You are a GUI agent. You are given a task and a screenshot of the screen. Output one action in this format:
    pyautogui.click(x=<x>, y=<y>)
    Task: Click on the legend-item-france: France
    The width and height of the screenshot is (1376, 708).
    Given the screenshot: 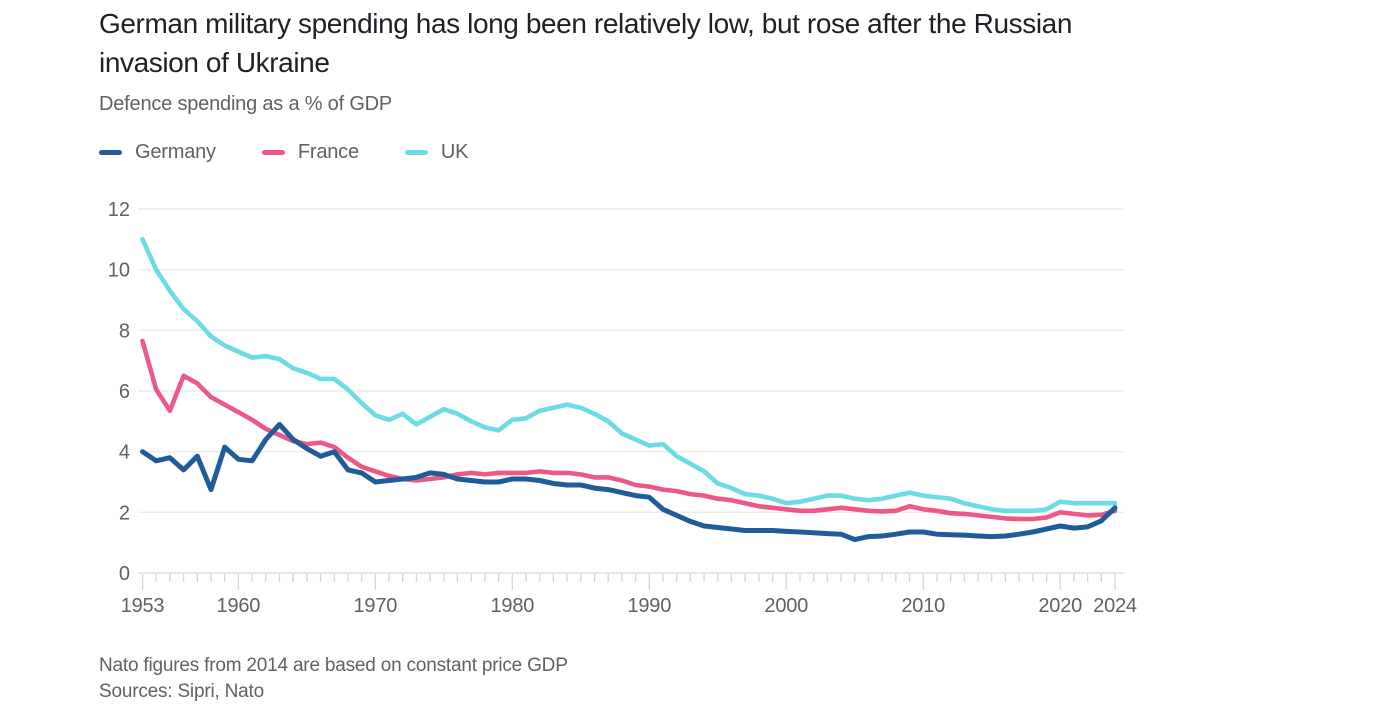 What is the action you would take?
    pyautogui.click(x=310, y=152)
    